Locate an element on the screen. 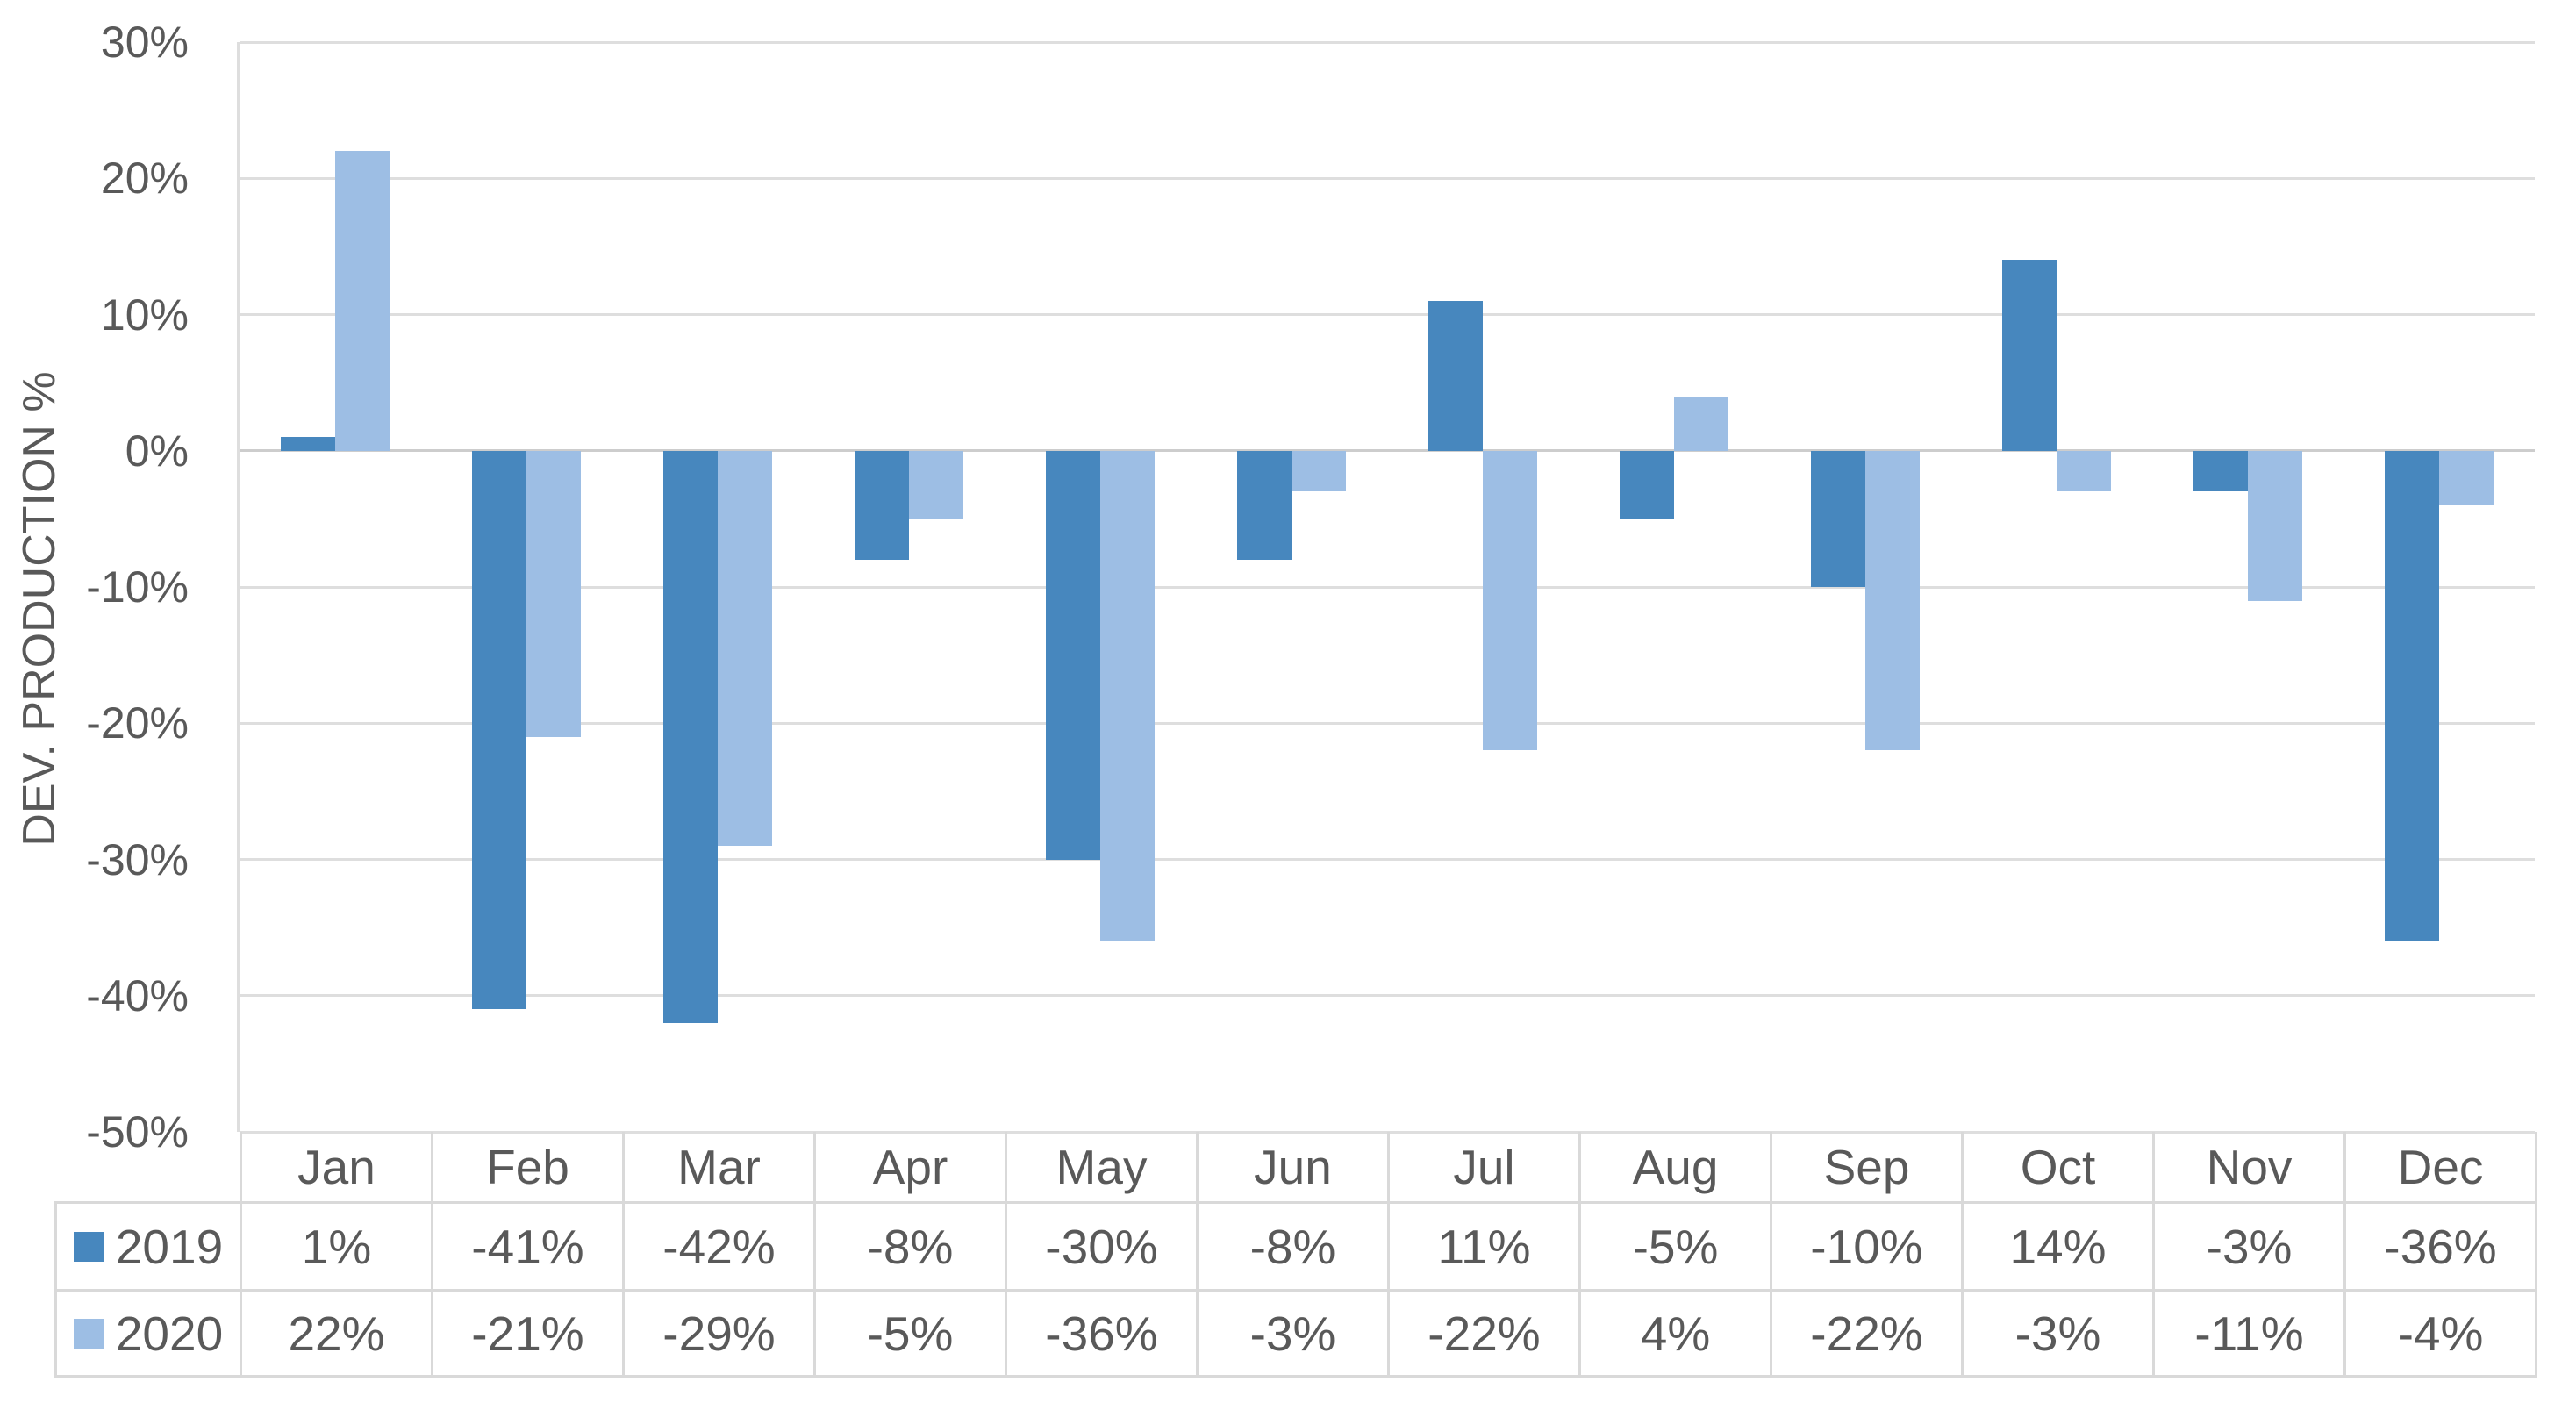 The height and width of the screenshot is (1403, 2576). bar-2019-oct is located at coordinates (2029, 355).